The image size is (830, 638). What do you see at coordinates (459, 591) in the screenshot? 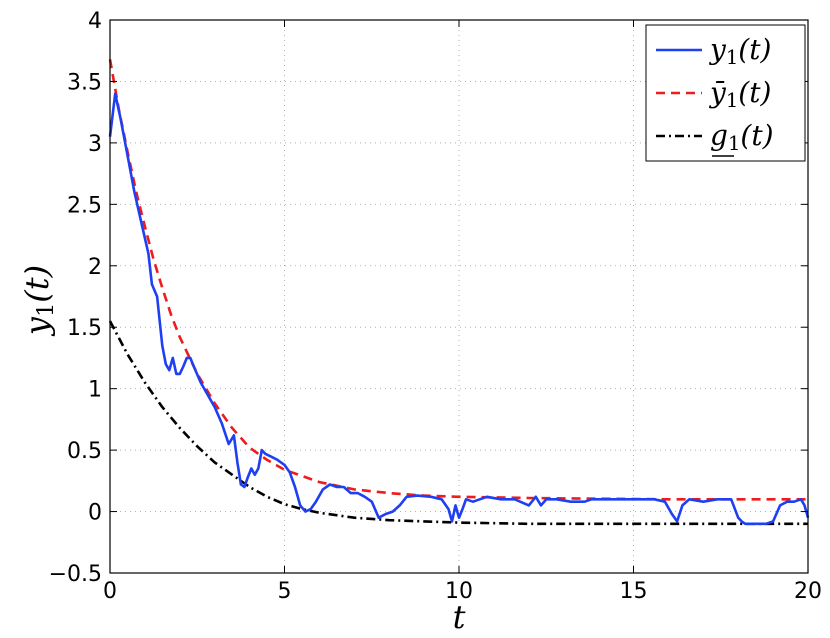
I see `x-tick-label: 10` at bounding box center [459, 591].